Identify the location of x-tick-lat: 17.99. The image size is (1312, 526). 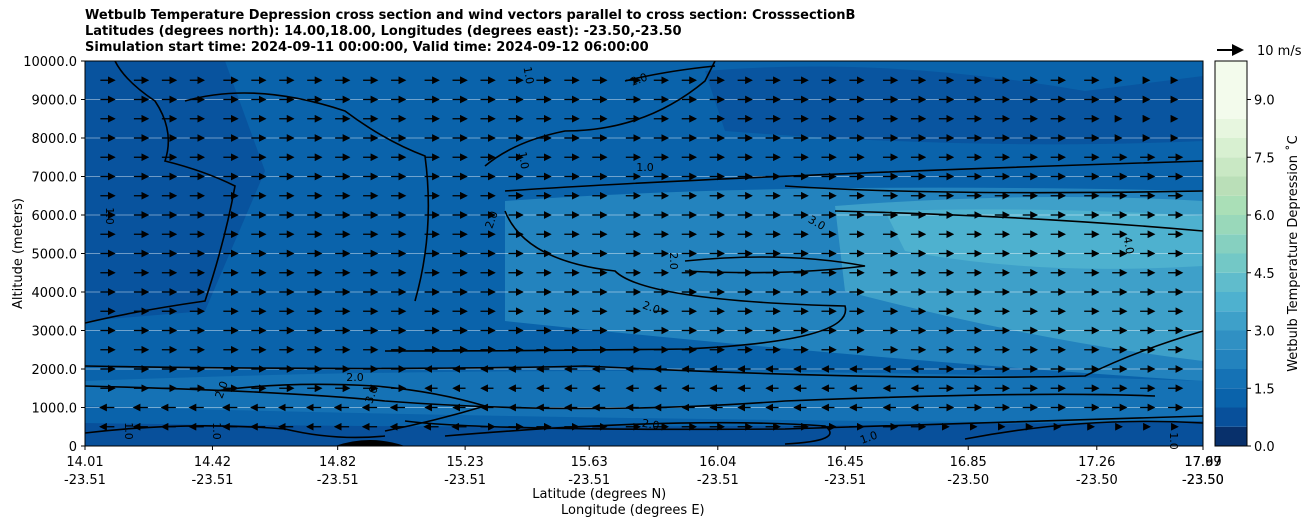
(1202, 462).